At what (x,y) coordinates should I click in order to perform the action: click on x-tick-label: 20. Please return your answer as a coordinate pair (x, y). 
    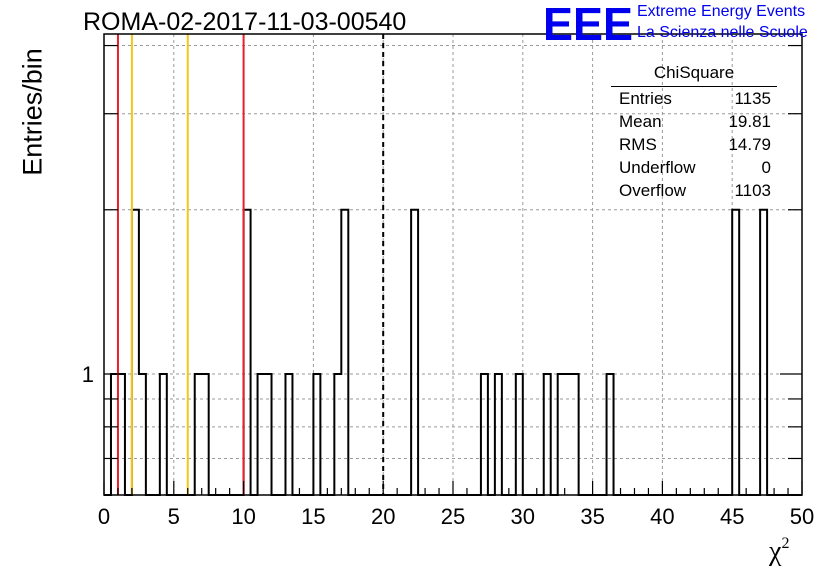
    Looking at the image, I should click on (383, 516).